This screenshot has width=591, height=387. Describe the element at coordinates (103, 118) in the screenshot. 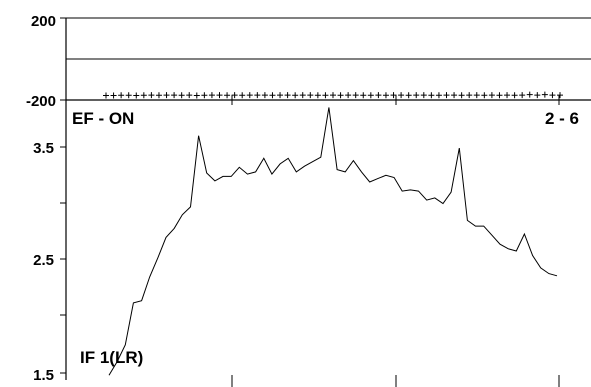

I see `panel-label-top-left: EF - ON` at that location.